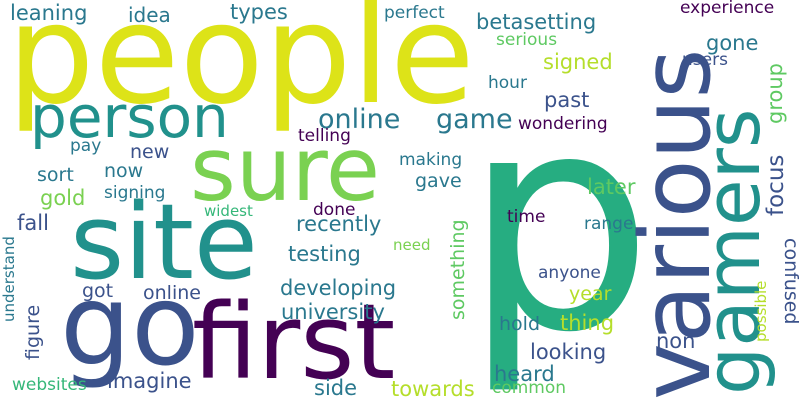 This screenshot has height=400, width=800. I want to click on word-fall: fall, so click(33, 223).